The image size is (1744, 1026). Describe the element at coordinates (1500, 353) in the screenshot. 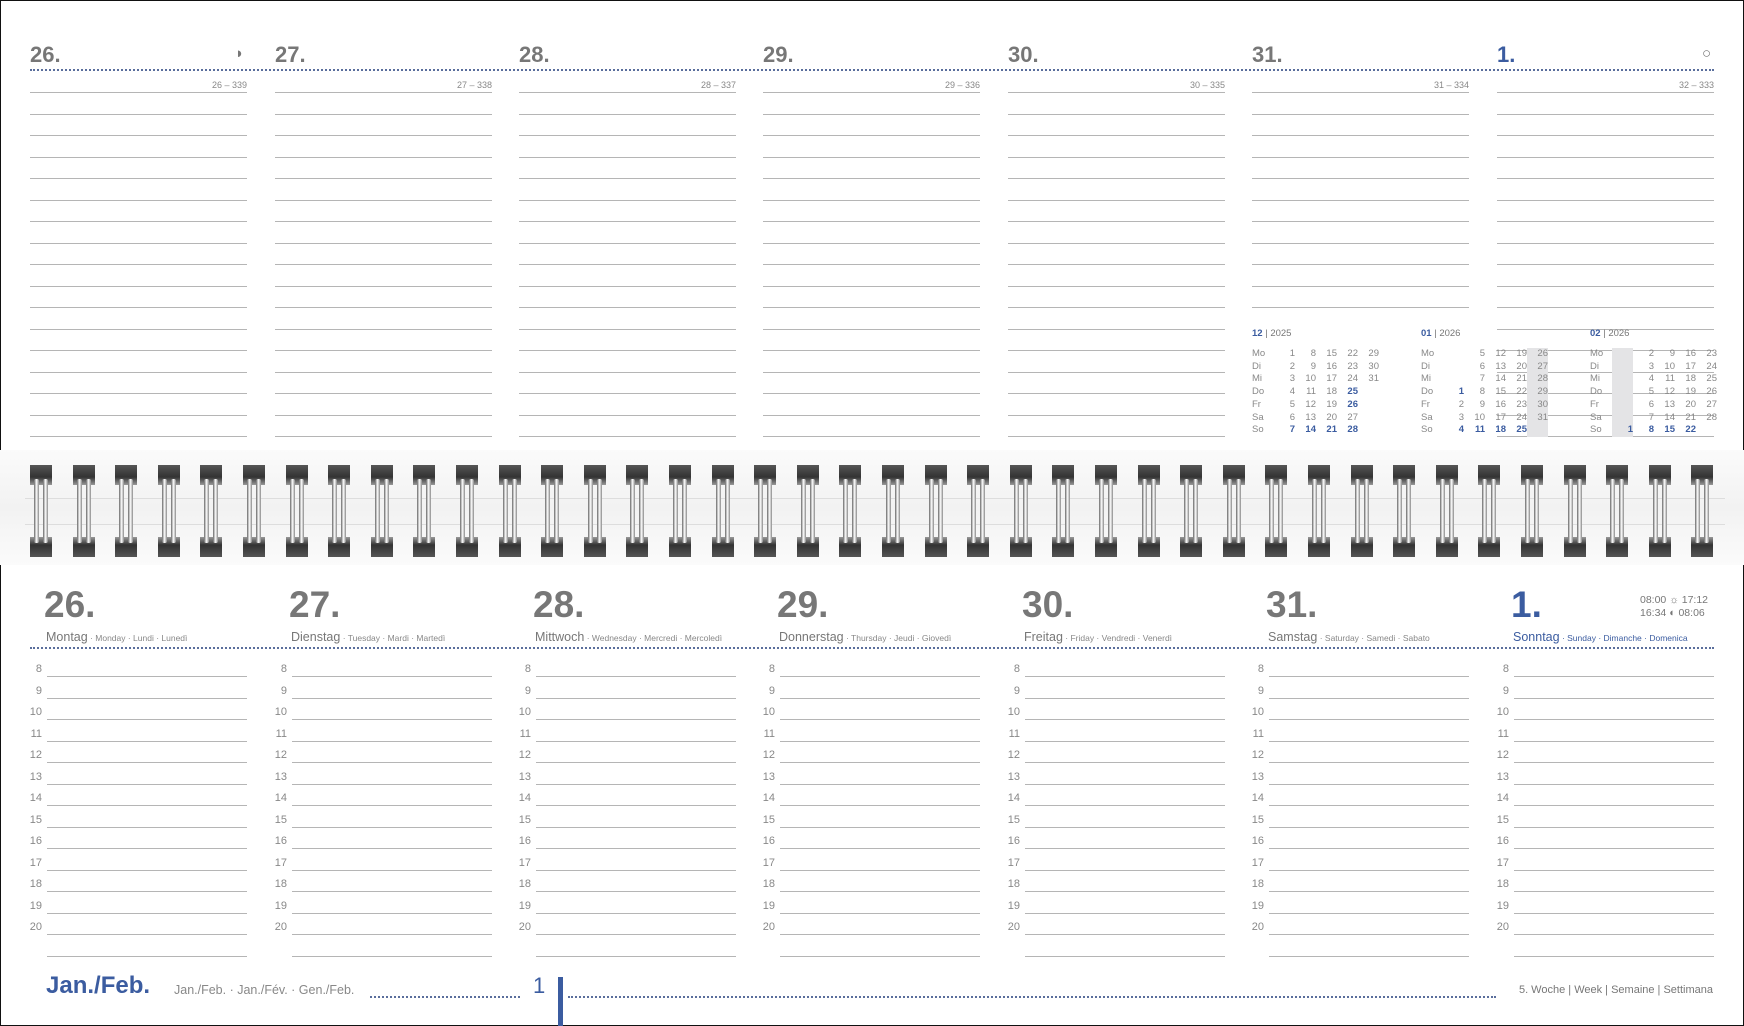

I see `calendar-day: 12` at that location.